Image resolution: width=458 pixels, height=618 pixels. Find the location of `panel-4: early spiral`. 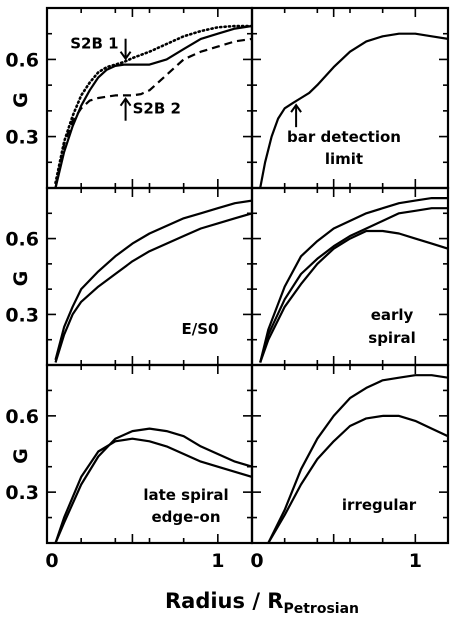

panel-4: early spiral is located at coordinates (350, 276).